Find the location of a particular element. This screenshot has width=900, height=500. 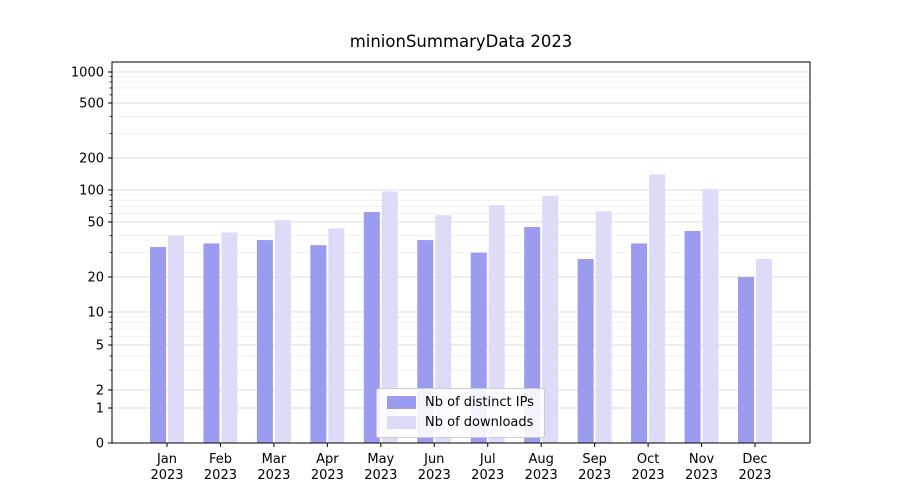

x-tick-label-month: Dec is located at coordinates (754, 459).